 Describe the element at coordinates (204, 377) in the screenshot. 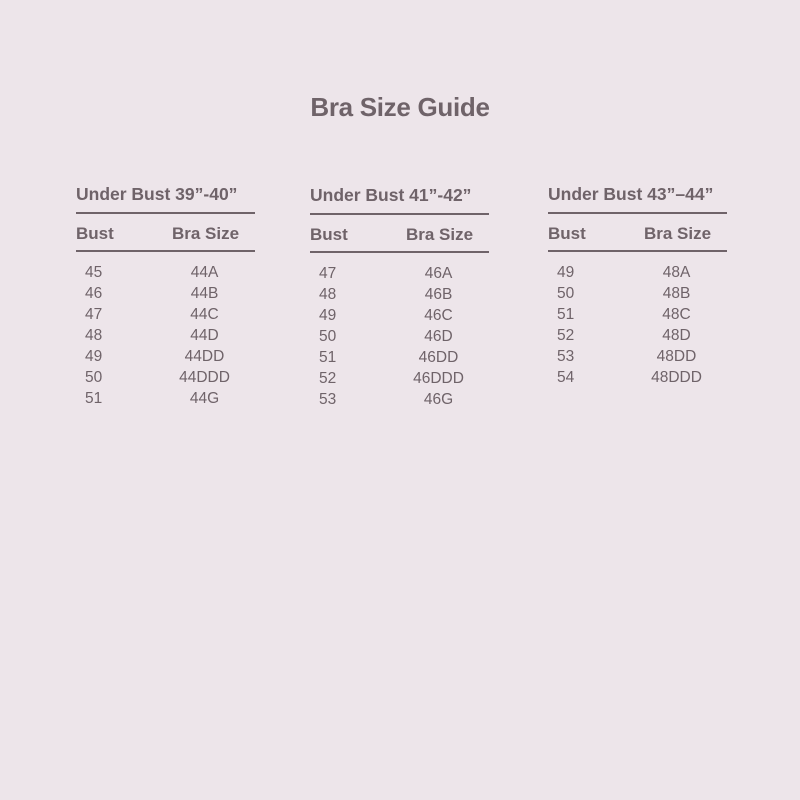

I see `bra-size-value: 44DDD` at that location.